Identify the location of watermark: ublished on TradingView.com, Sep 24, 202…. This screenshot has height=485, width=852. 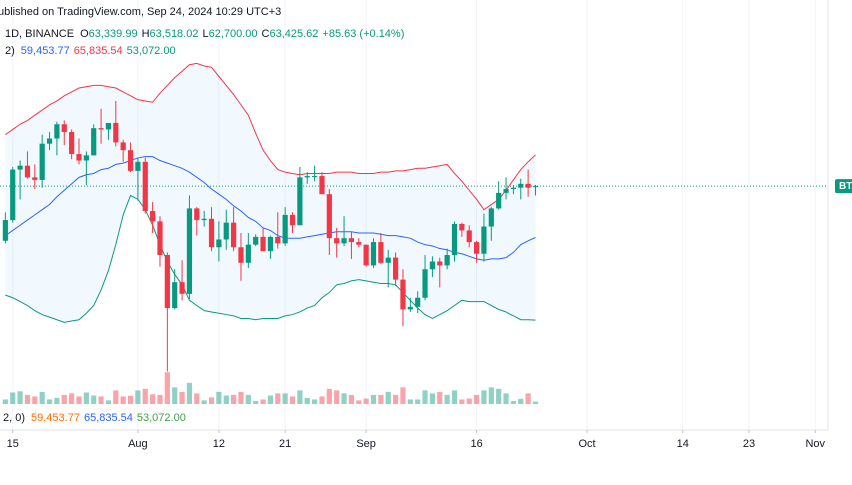
(140, 12).